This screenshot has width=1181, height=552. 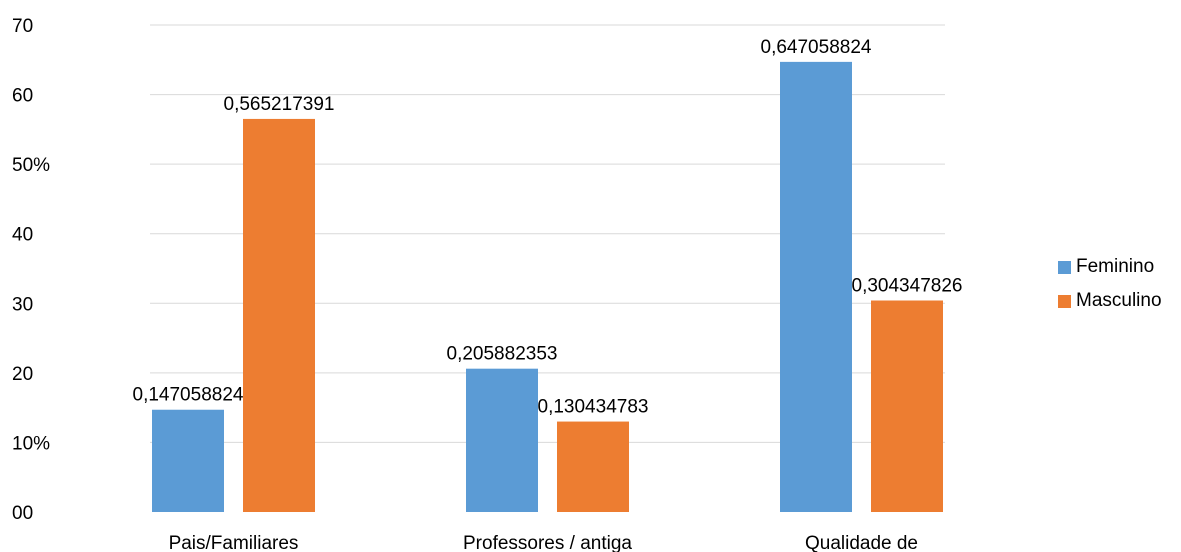 What do you see at coordinates (22, 26) in the screenshot?
I see `y-tick-label: 70` at bounding box center [22, 26].